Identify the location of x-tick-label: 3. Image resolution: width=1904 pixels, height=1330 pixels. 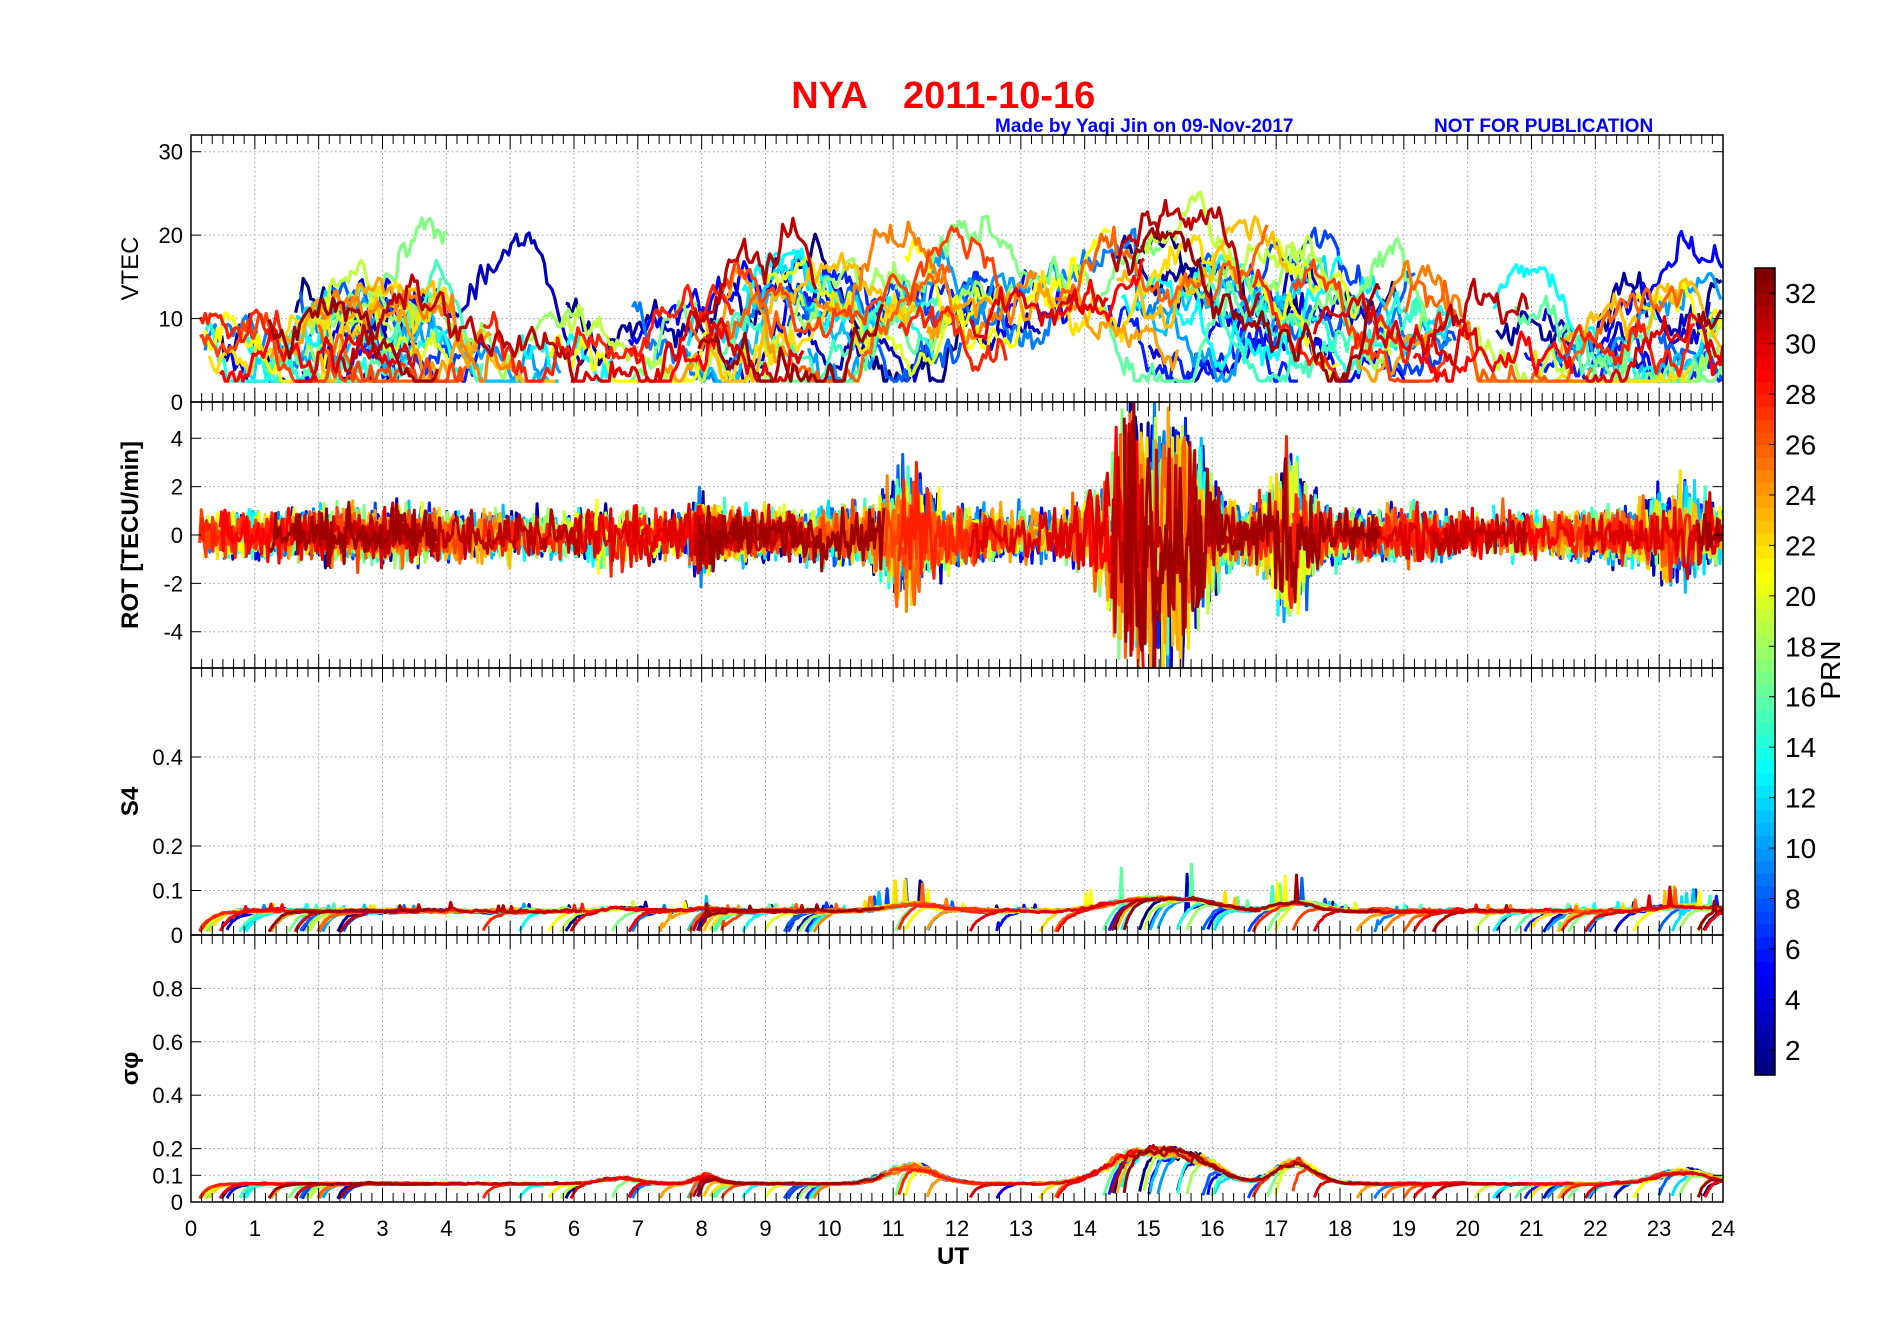
(382, 1228).